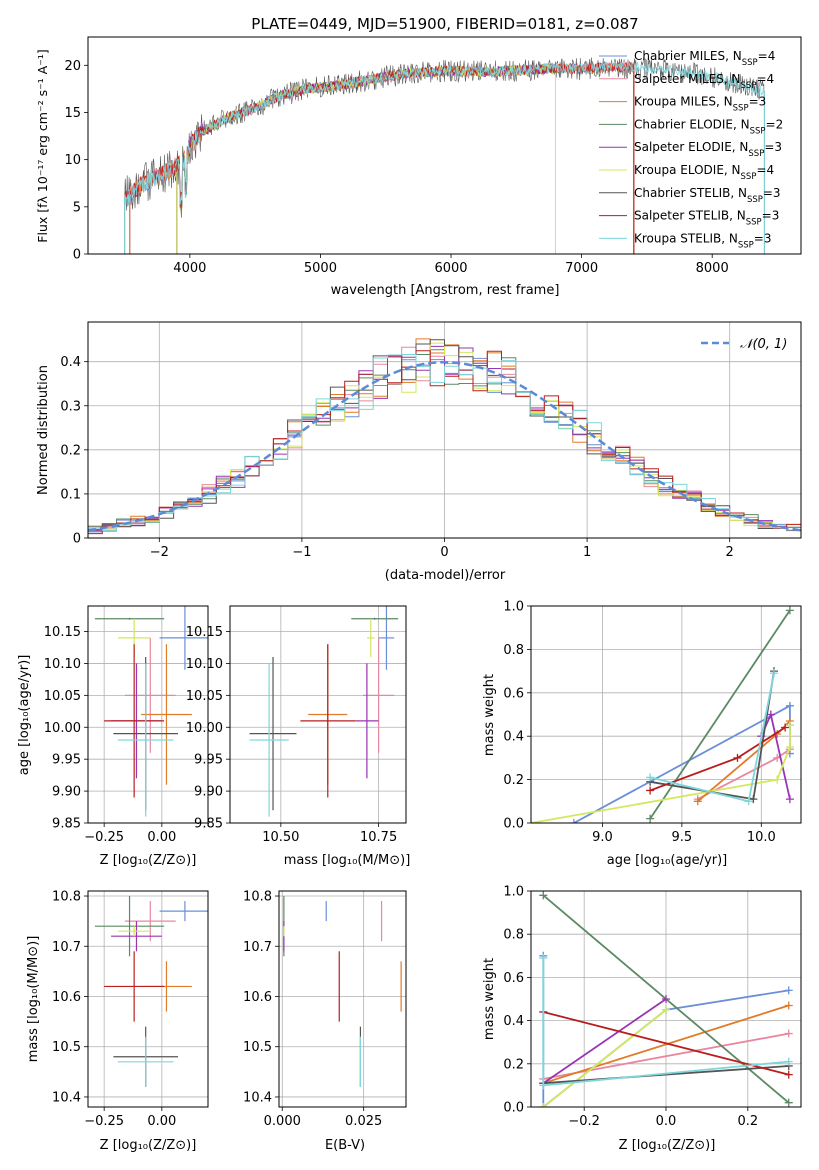 The width and height of the screenshot is (819, 1170). I want to click on weight-age-ytick-label-1: 0.2, so click(513, 780).